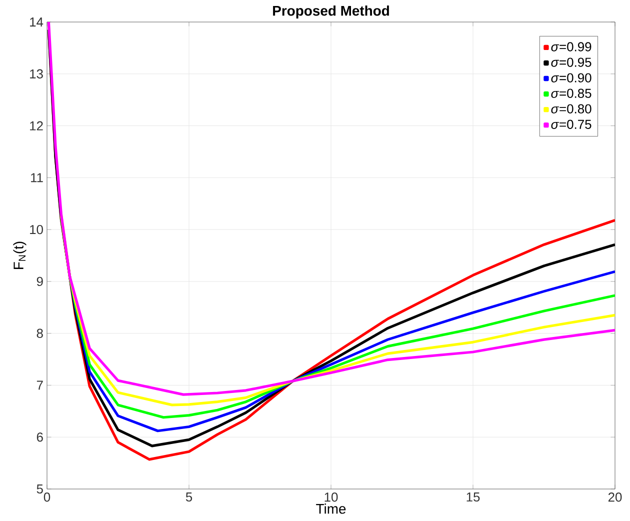 The width and height of the screenshot is (630, 521). Describe the element at coordinates (571, 47) in the screenshot. I see `legend-label: σ=0.99` at that location.